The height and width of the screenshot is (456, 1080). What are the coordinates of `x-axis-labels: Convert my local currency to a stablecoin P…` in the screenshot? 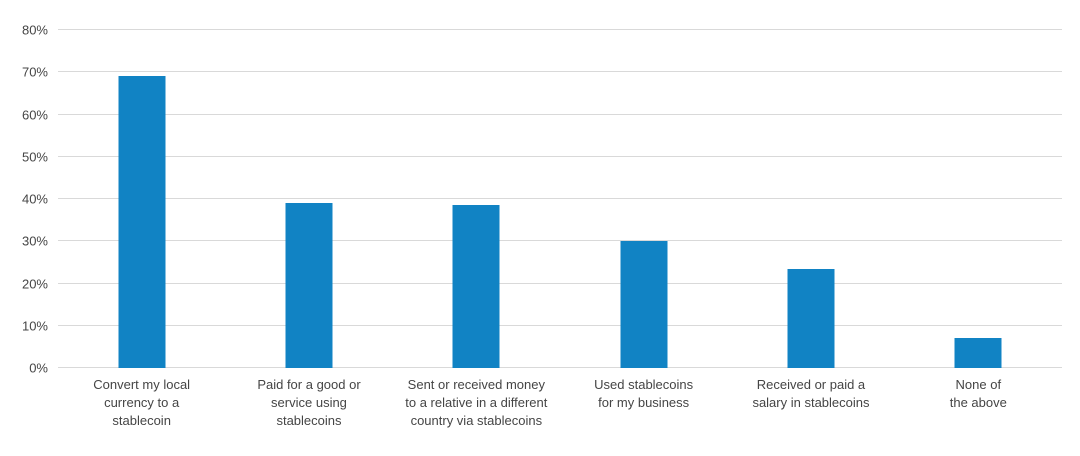 It's located at (560, 403).